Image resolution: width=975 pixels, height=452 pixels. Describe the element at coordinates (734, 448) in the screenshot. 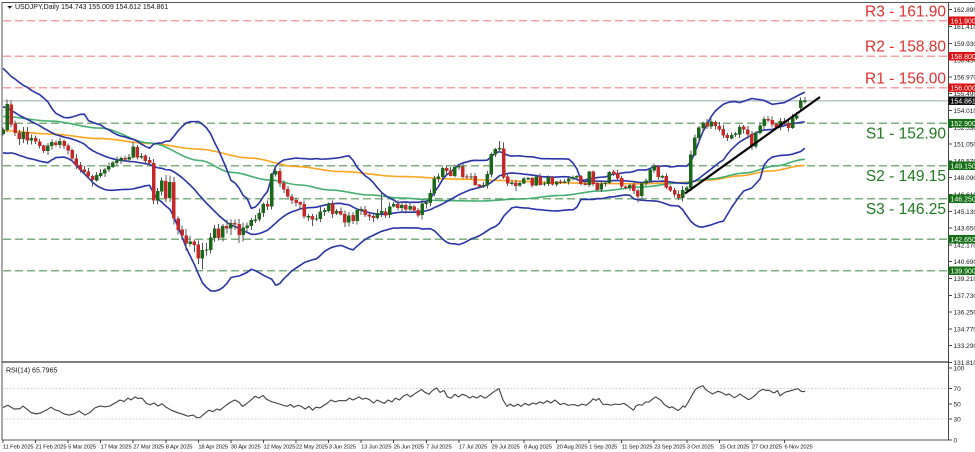

I see `svg-text: 15 Oct 2025` at that location.